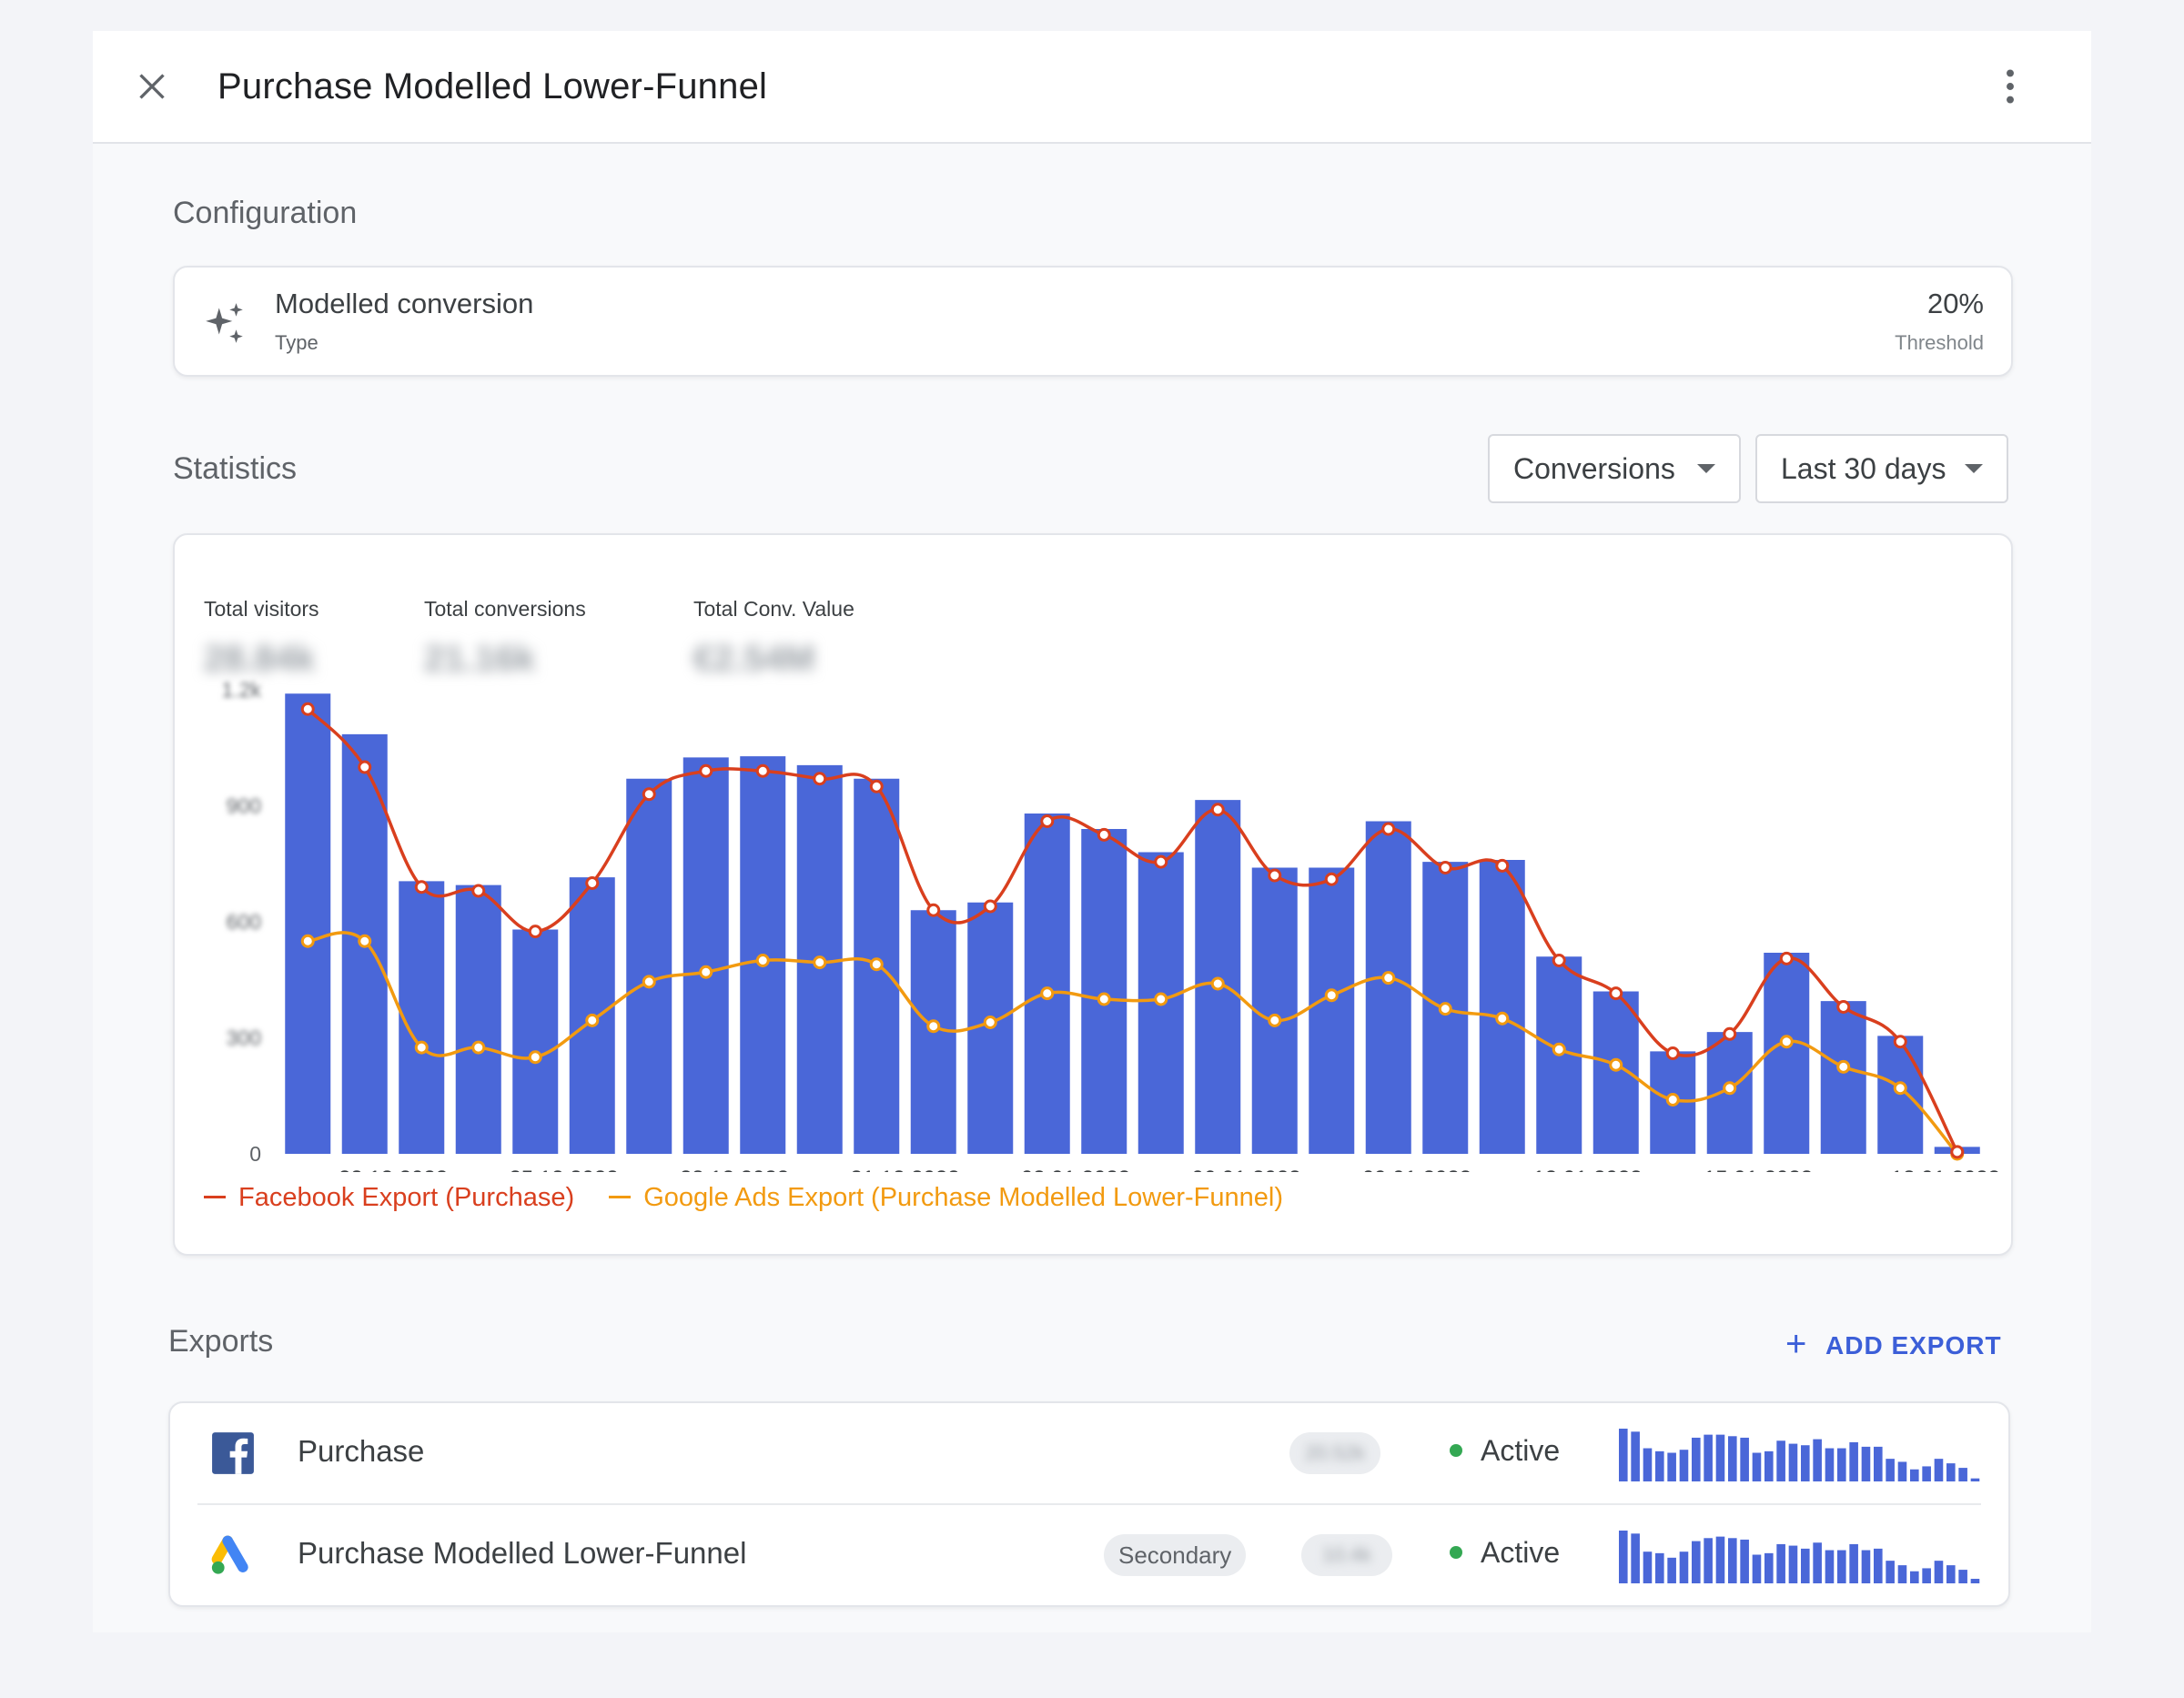 The width and height of the screenshot is (2184, 1698). Describe the element at coordinates (1335, 1453) in the screenshot. I see `export-count-value: 20.52k` at that location.